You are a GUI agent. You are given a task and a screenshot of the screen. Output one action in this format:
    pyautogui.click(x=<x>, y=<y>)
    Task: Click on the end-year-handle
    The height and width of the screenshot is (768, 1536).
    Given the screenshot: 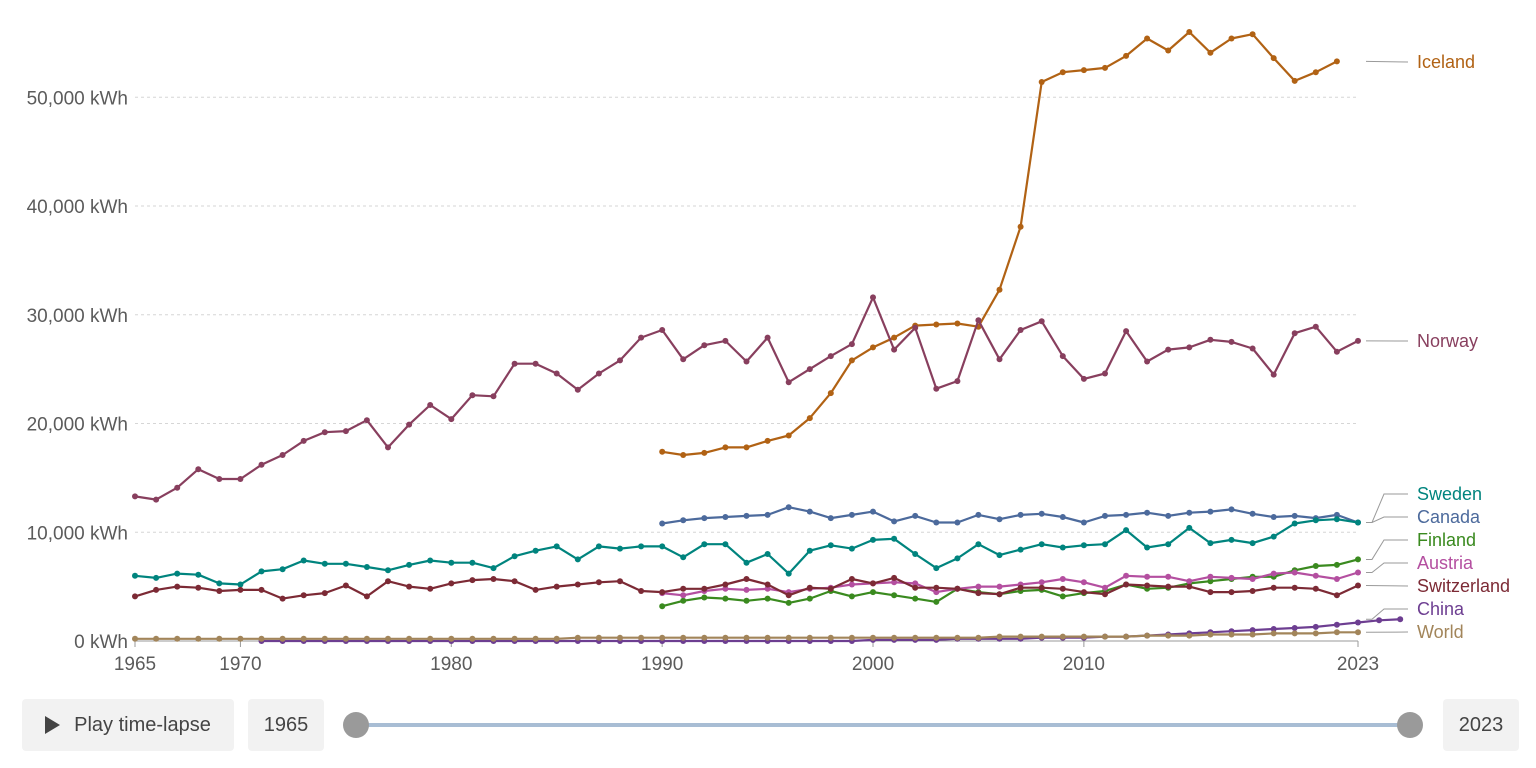 What is the action you would take?
    pyautogui.click(x=1410, y=725)
    